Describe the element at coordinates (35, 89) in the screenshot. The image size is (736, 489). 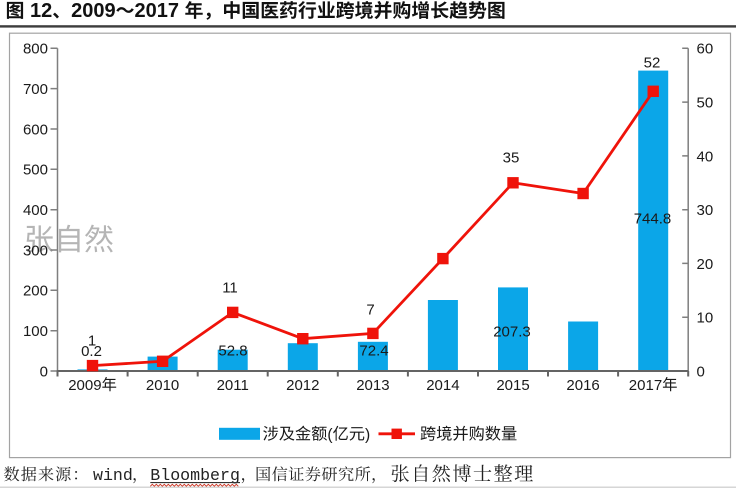
I see `svg-text: 700` at that location.